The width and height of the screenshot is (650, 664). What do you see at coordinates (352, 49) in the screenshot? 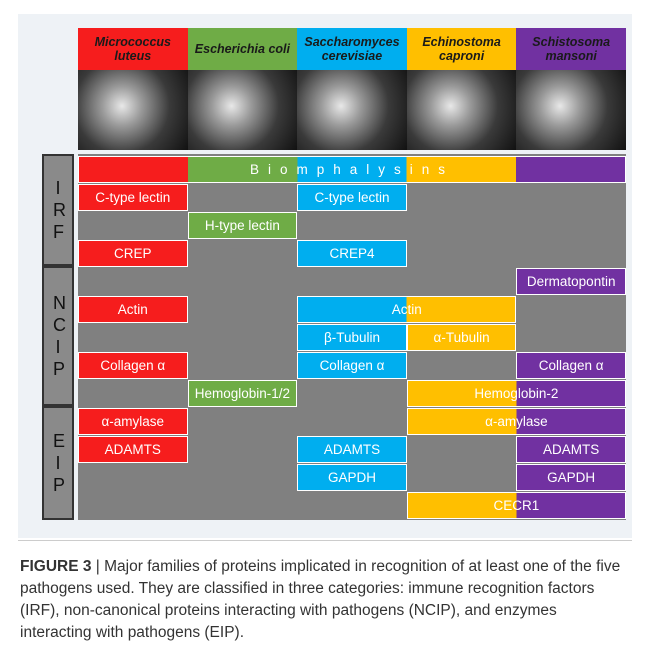
I see `pathogen-header: Saccharomyces cerevisiae` at bounding box center [352, 49].